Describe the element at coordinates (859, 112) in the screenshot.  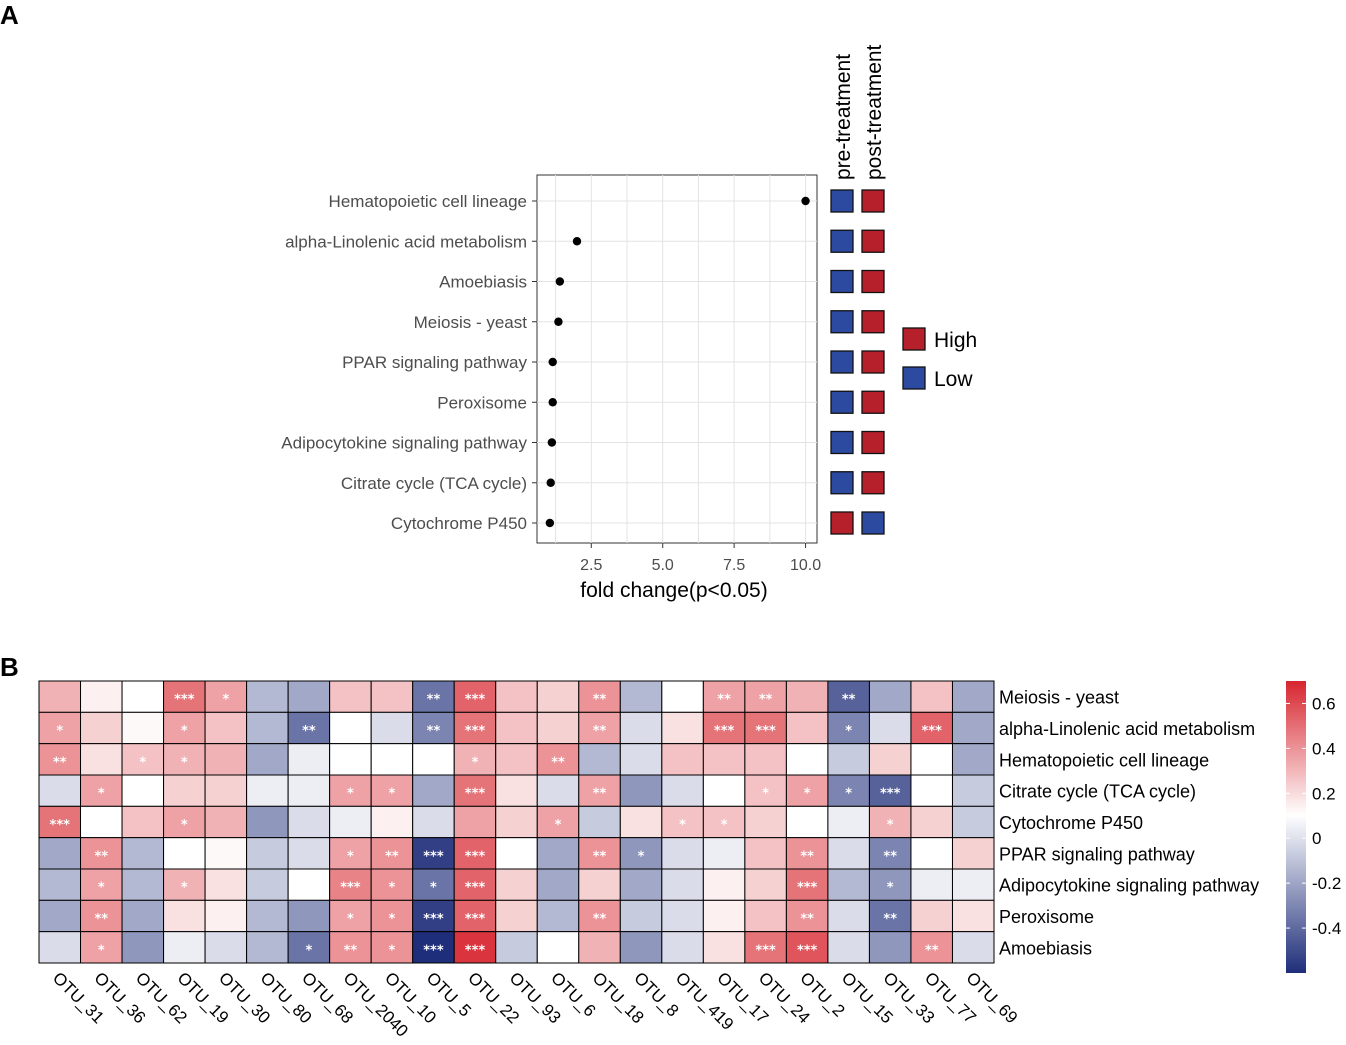
I see `group-headers: pre-treatment post-treatment` at that location.